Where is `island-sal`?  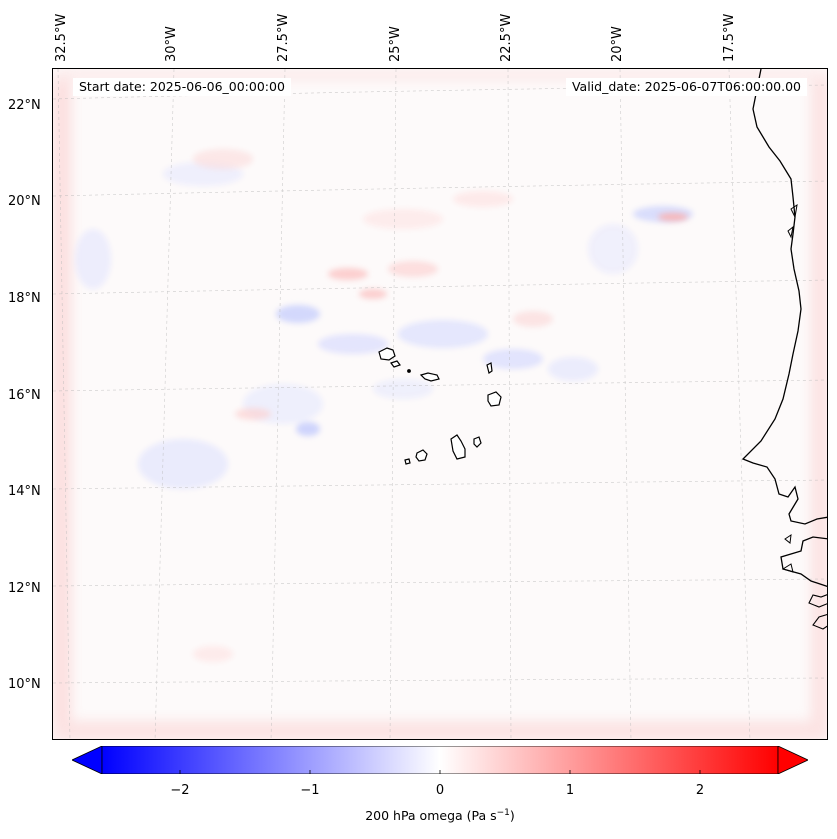
island-sal is located at coordinates (489, 368).